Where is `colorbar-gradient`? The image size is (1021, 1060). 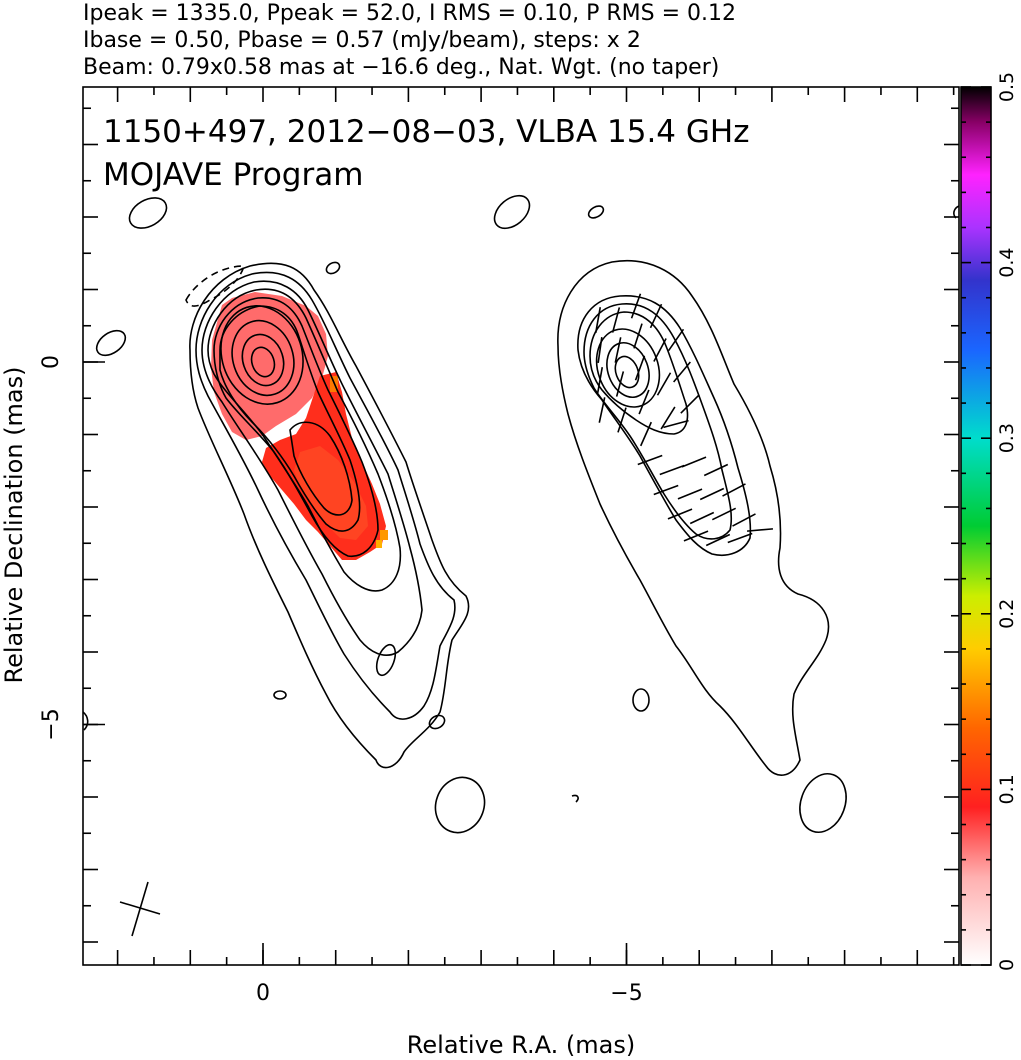 colorbar-gradient is located at coordinates (976, 526).